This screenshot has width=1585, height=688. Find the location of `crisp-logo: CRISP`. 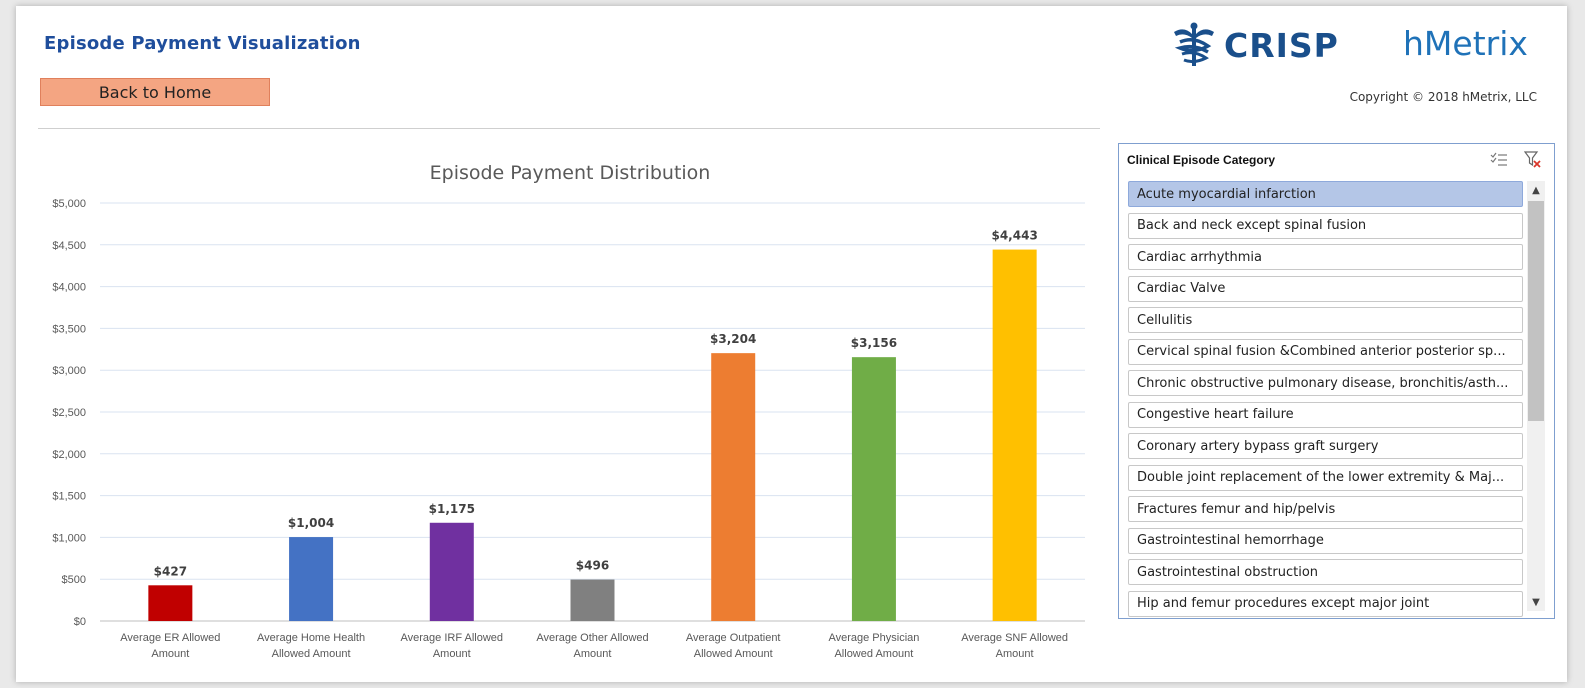

crisp-logo: CRISP is located at coordinates (1255, 45).